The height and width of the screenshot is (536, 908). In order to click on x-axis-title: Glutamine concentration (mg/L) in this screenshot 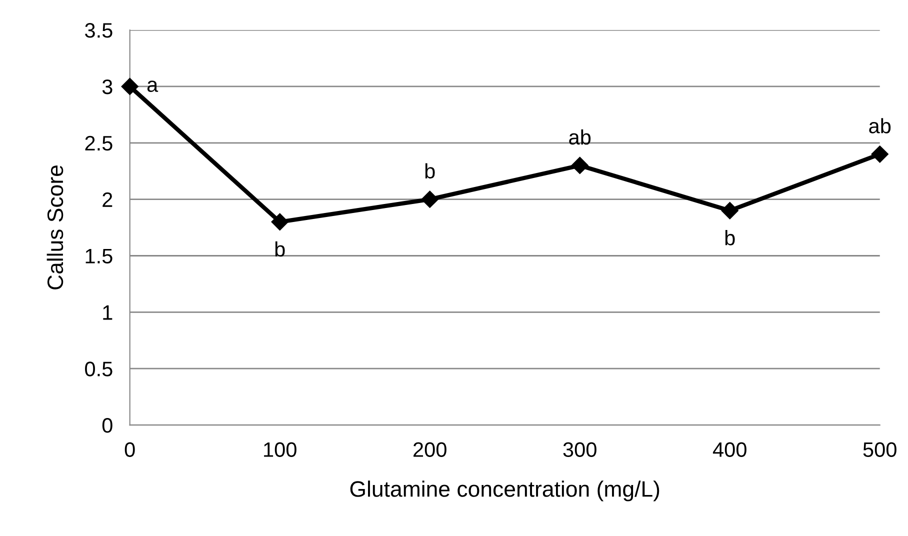, I will do `click(505, 491)`.